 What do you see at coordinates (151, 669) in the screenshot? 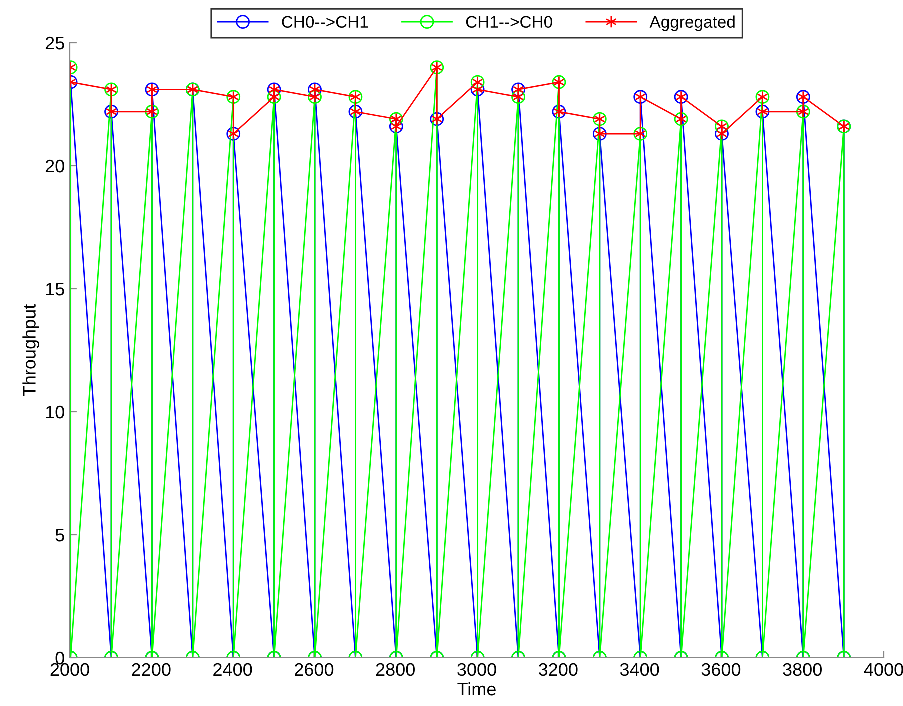
I see `x-tick-label: 2200` at bounding box center [151, 669].